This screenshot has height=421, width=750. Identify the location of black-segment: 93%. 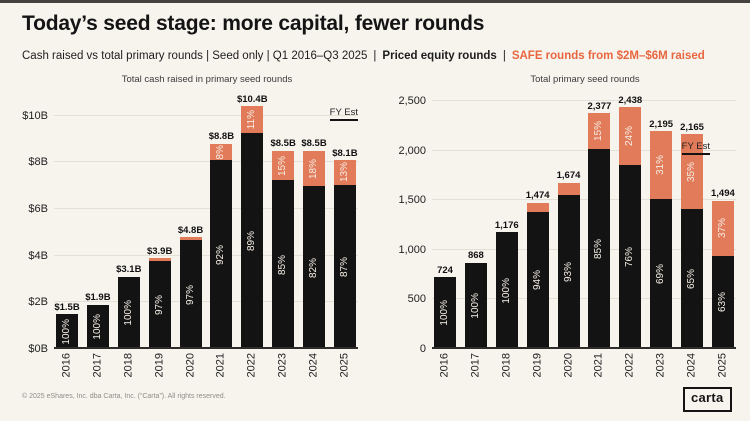
(568, 271).